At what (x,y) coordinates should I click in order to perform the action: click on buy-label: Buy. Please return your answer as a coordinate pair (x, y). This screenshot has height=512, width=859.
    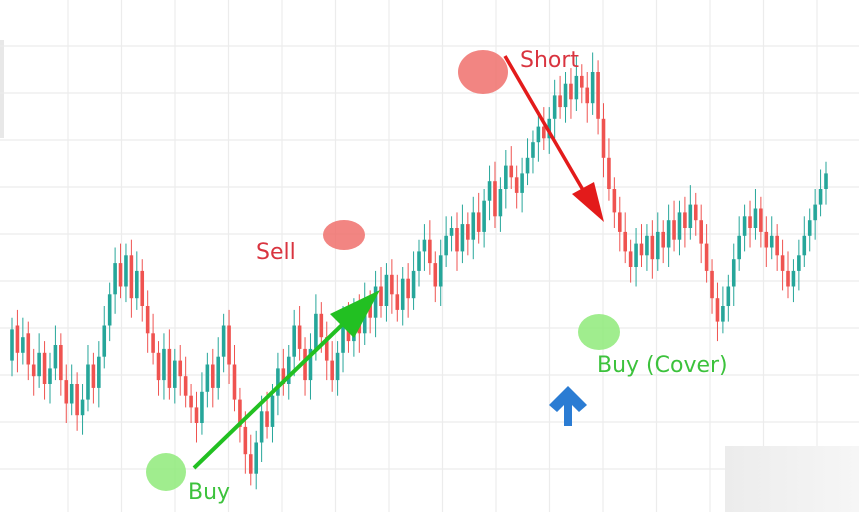
    Looking at the image, I should click on (209, 492).